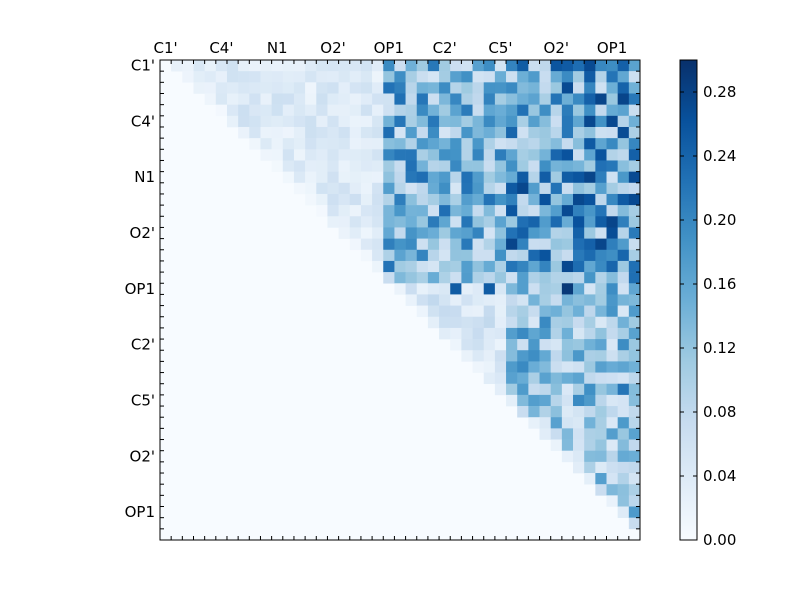 The height and width of the screenshot is (600, 800). Describe the element at coordinates (719, 412) in the screenshot. I see `colorbar-tick-label: 0.08` at that location.